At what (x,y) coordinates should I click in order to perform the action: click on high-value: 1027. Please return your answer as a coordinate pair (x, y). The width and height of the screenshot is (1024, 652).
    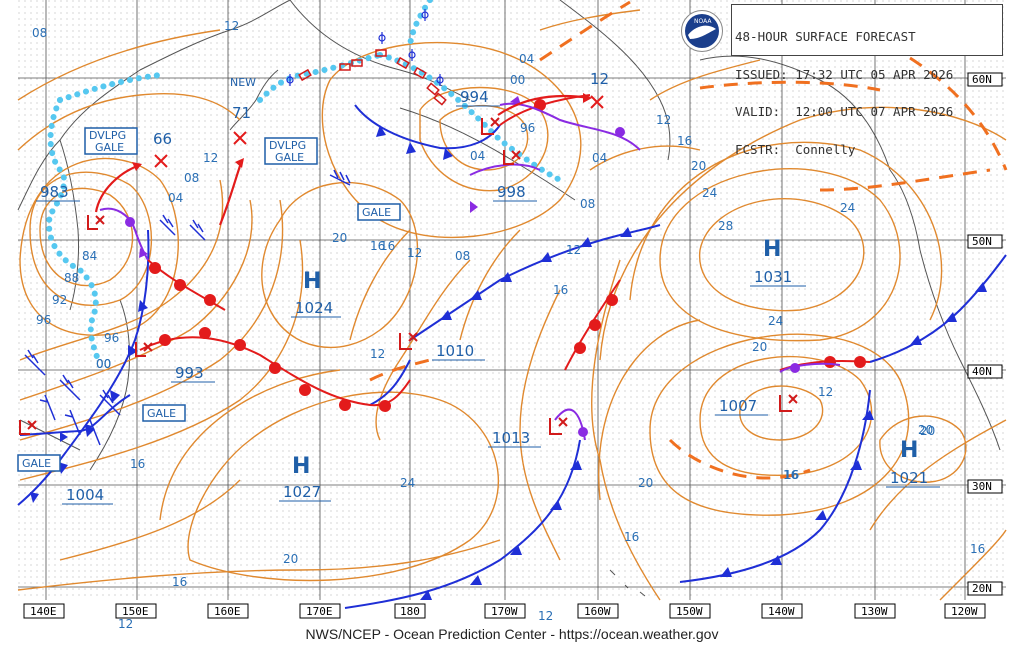
    Looking at the image, I should click on (302, 492).